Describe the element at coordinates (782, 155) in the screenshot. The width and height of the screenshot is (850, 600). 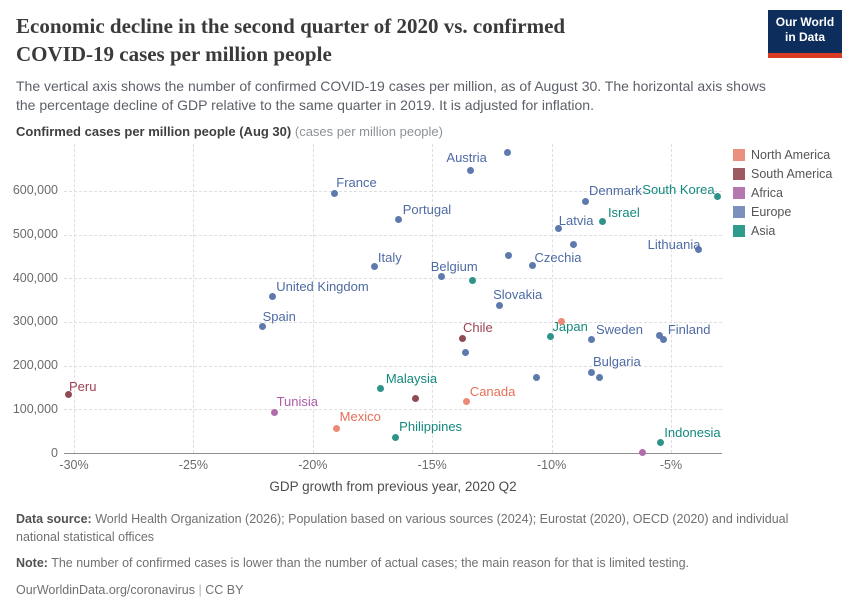
I see `legend-item-north-america: North America` at that location.